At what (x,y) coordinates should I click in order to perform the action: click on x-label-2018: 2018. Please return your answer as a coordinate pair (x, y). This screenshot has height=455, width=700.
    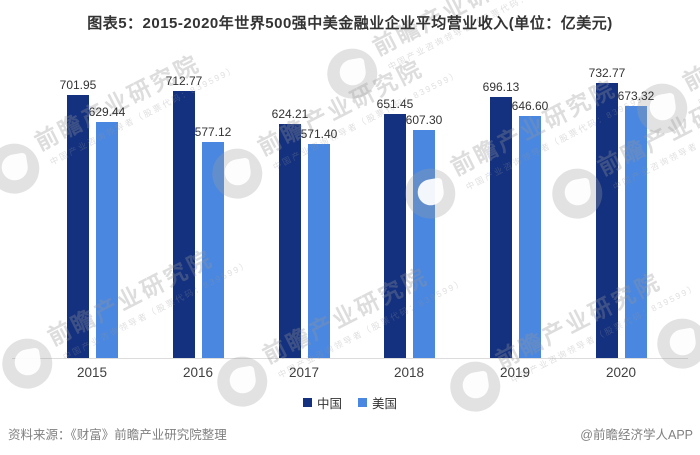
    Looking at the image, I should click on (409, 372).